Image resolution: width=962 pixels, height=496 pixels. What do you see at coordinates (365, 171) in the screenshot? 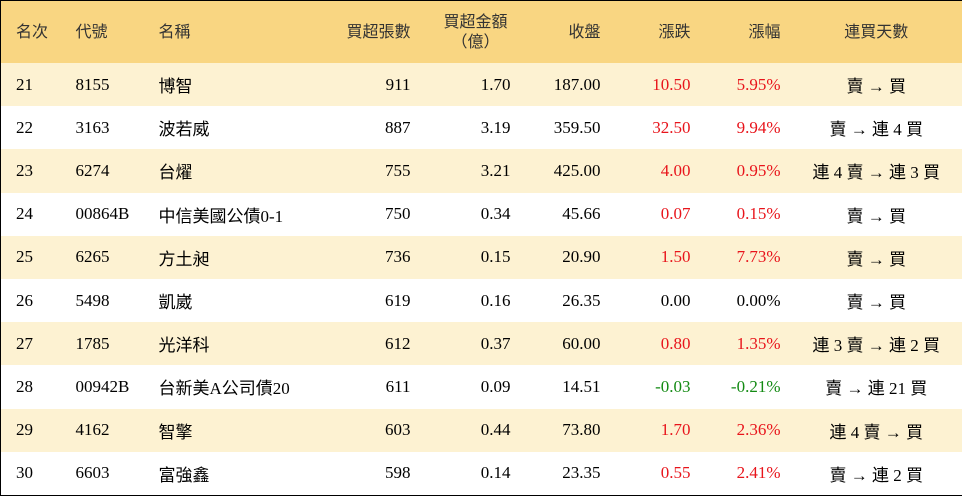
I see `table-cell: 755` at bounding box center [365, 171].